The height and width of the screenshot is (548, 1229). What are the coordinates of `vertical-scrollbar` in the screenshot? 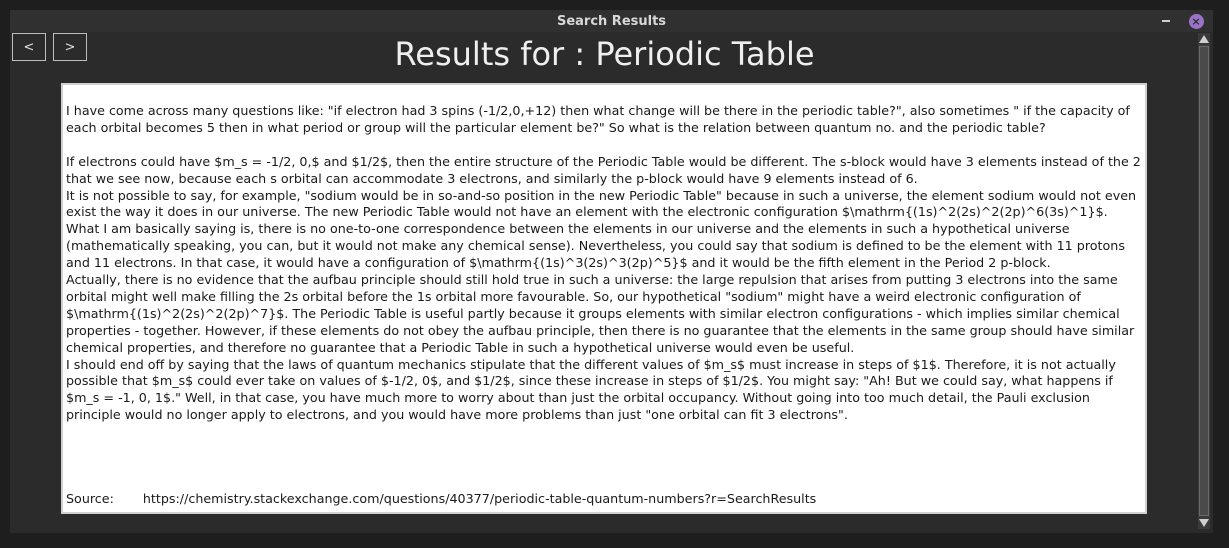 It's located at (1204, 281).